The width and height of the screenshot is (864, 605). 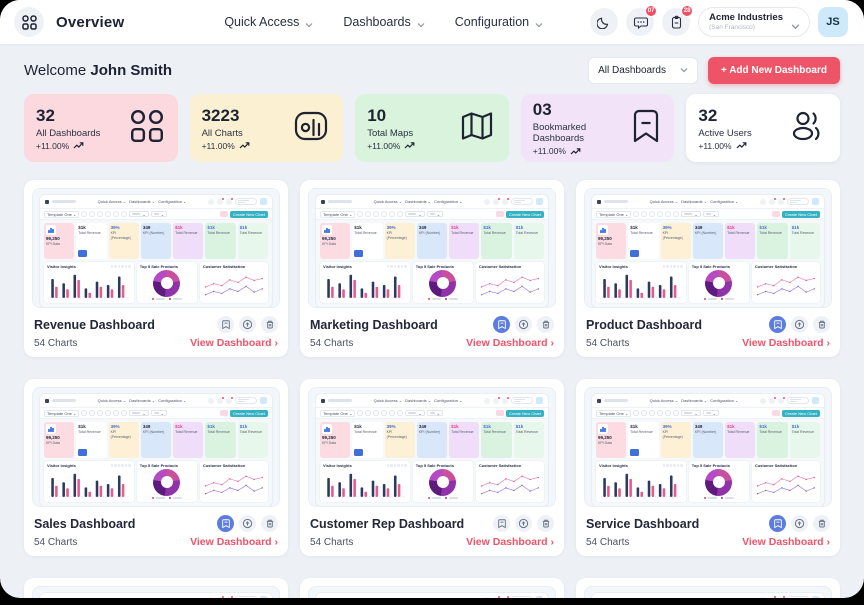 What do you see at coordinates (268, 22) in the screenshot?
I see `nav-quick-access: Quick Access` at bounding box center [268, 22].